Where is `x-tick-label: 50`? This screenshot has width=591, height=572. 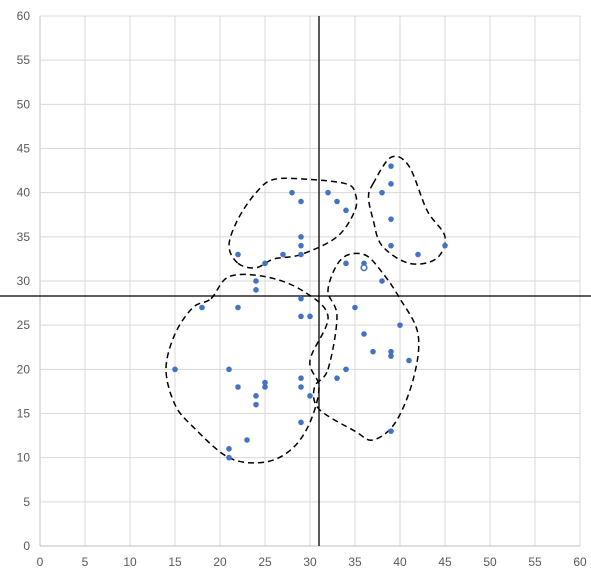
x-tick-label: 50 is located at coordinates (490, 562).